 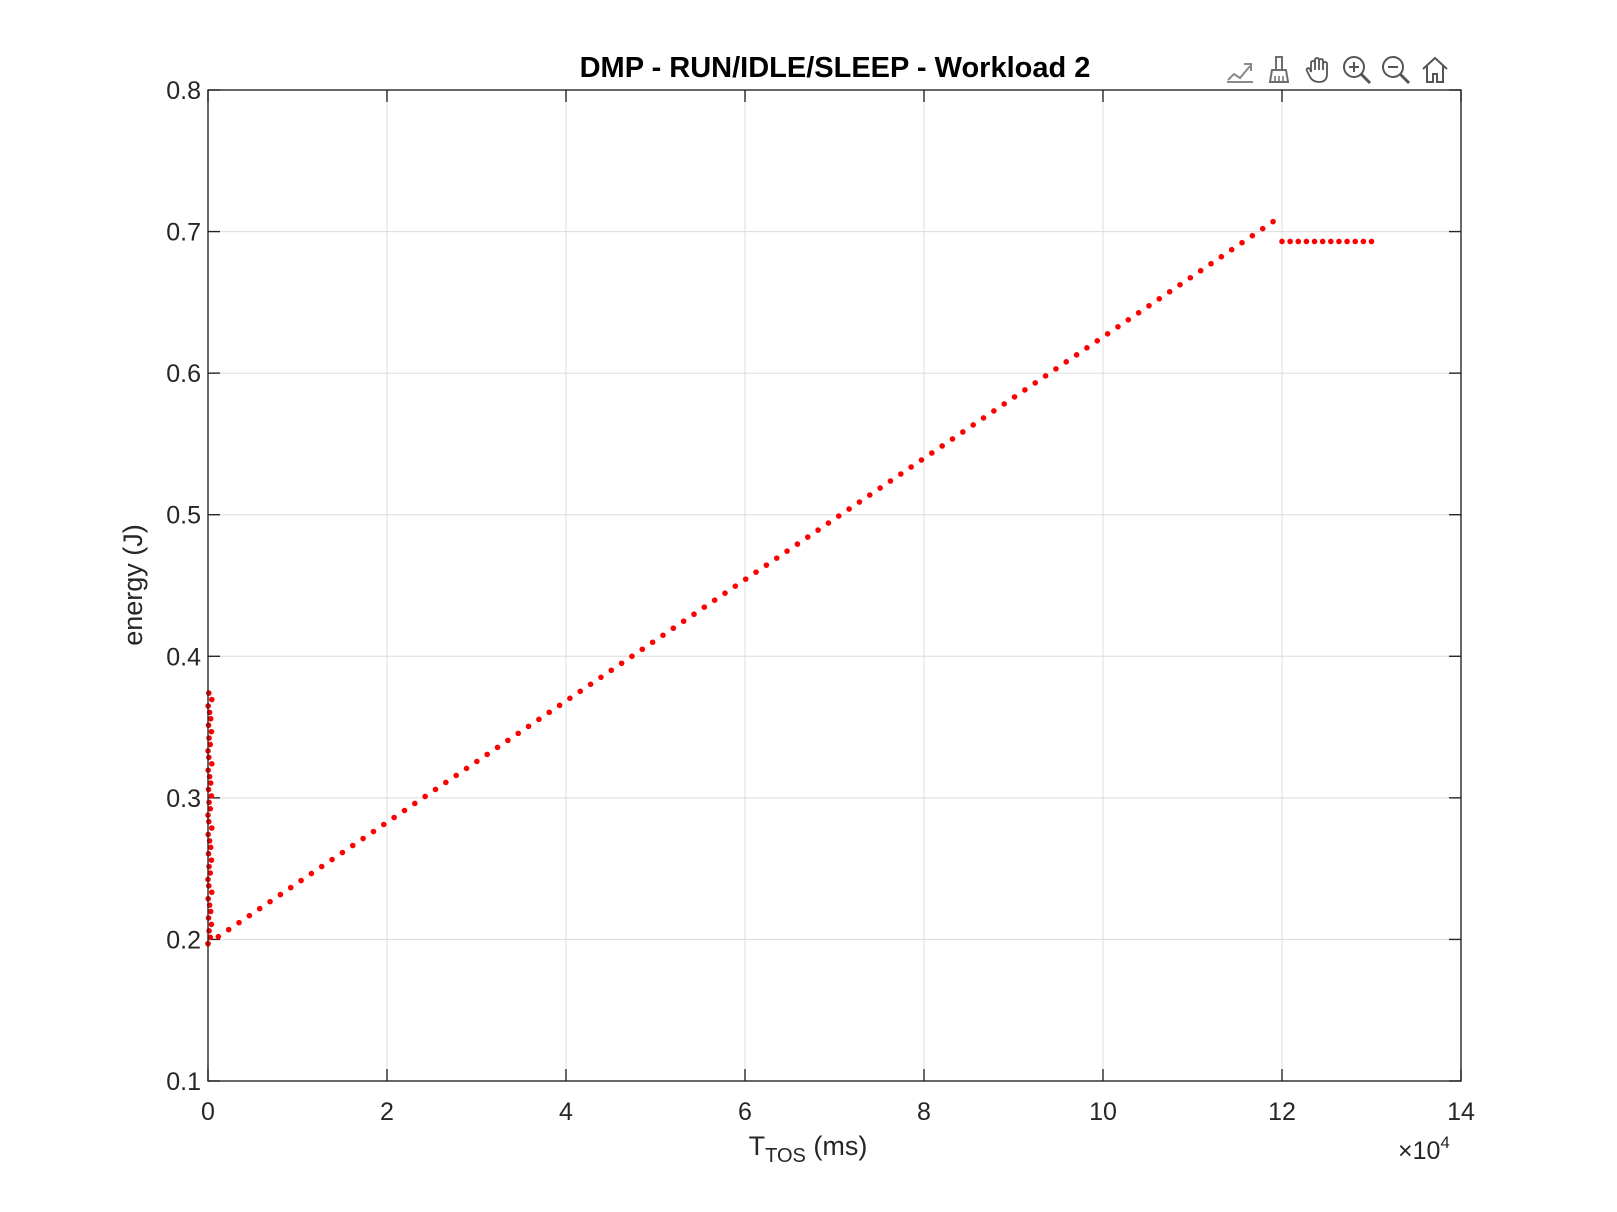 What do you see at coordinates (1419, 1151) in the screenshot?
I see `x-axis-exponent-base: ×10` at bounding box center [1419, 1151].